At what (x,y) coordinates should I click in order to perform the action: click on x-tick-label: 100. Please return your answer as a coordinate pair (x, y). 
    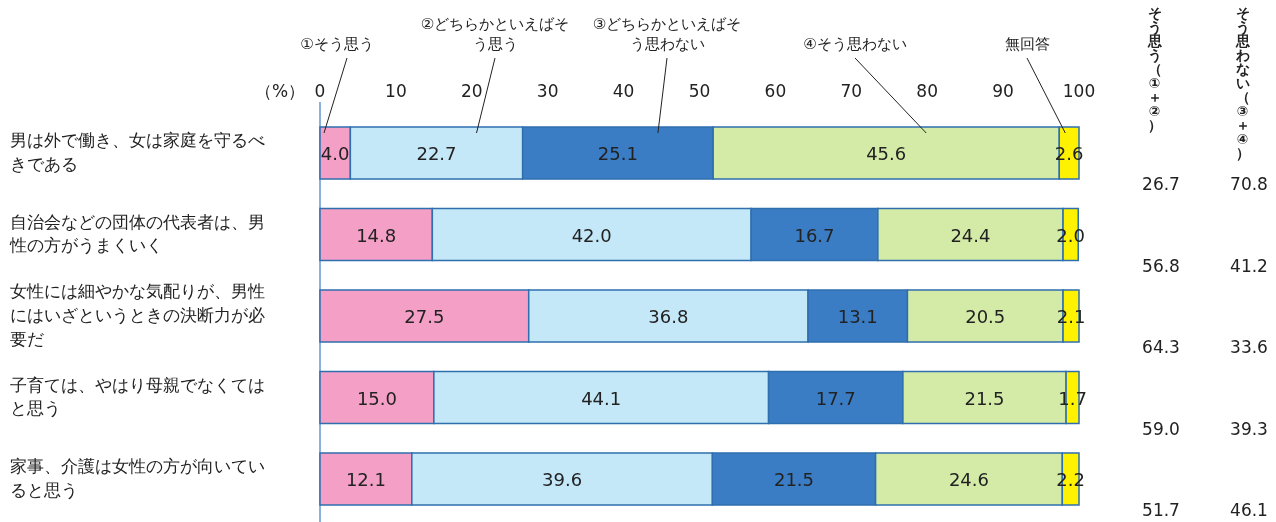
    Looking at the image, I should click on (1079, 91).